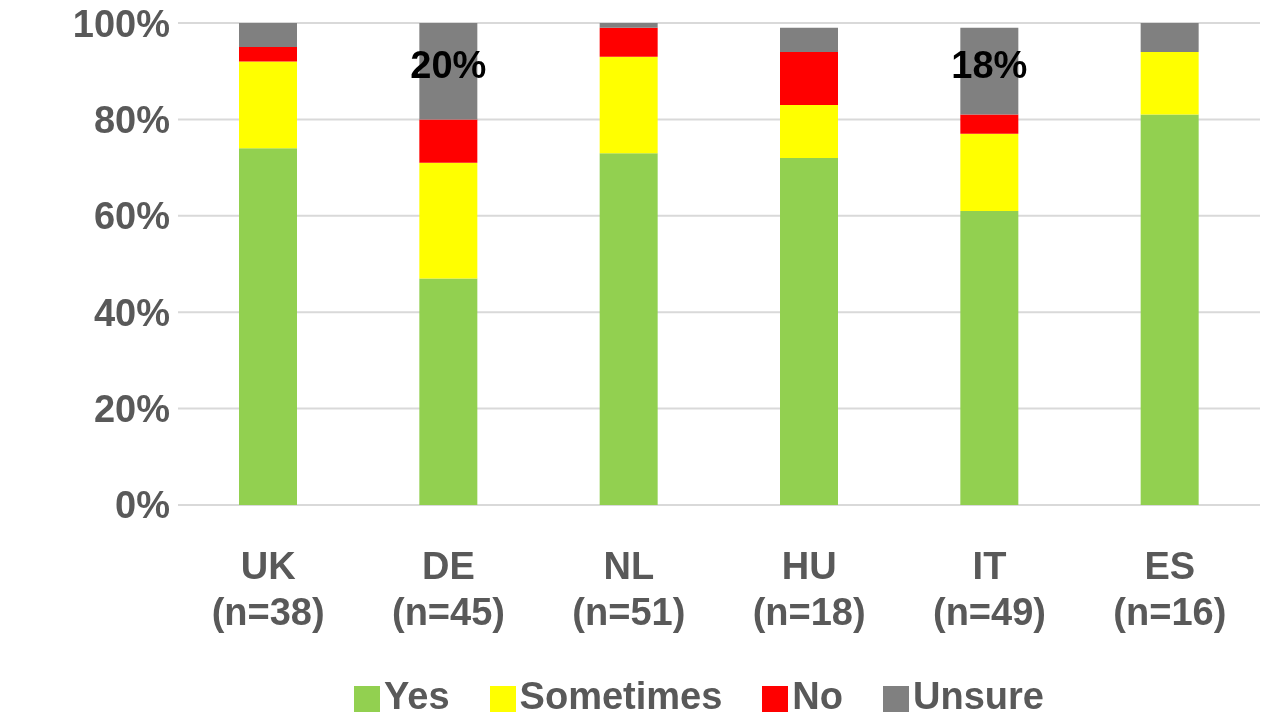 The height and width of the screenshot is (726, 1278). Describe the element at coordinates (417, 696) in the screenshot. I see `legend-label: Yes` at that location.